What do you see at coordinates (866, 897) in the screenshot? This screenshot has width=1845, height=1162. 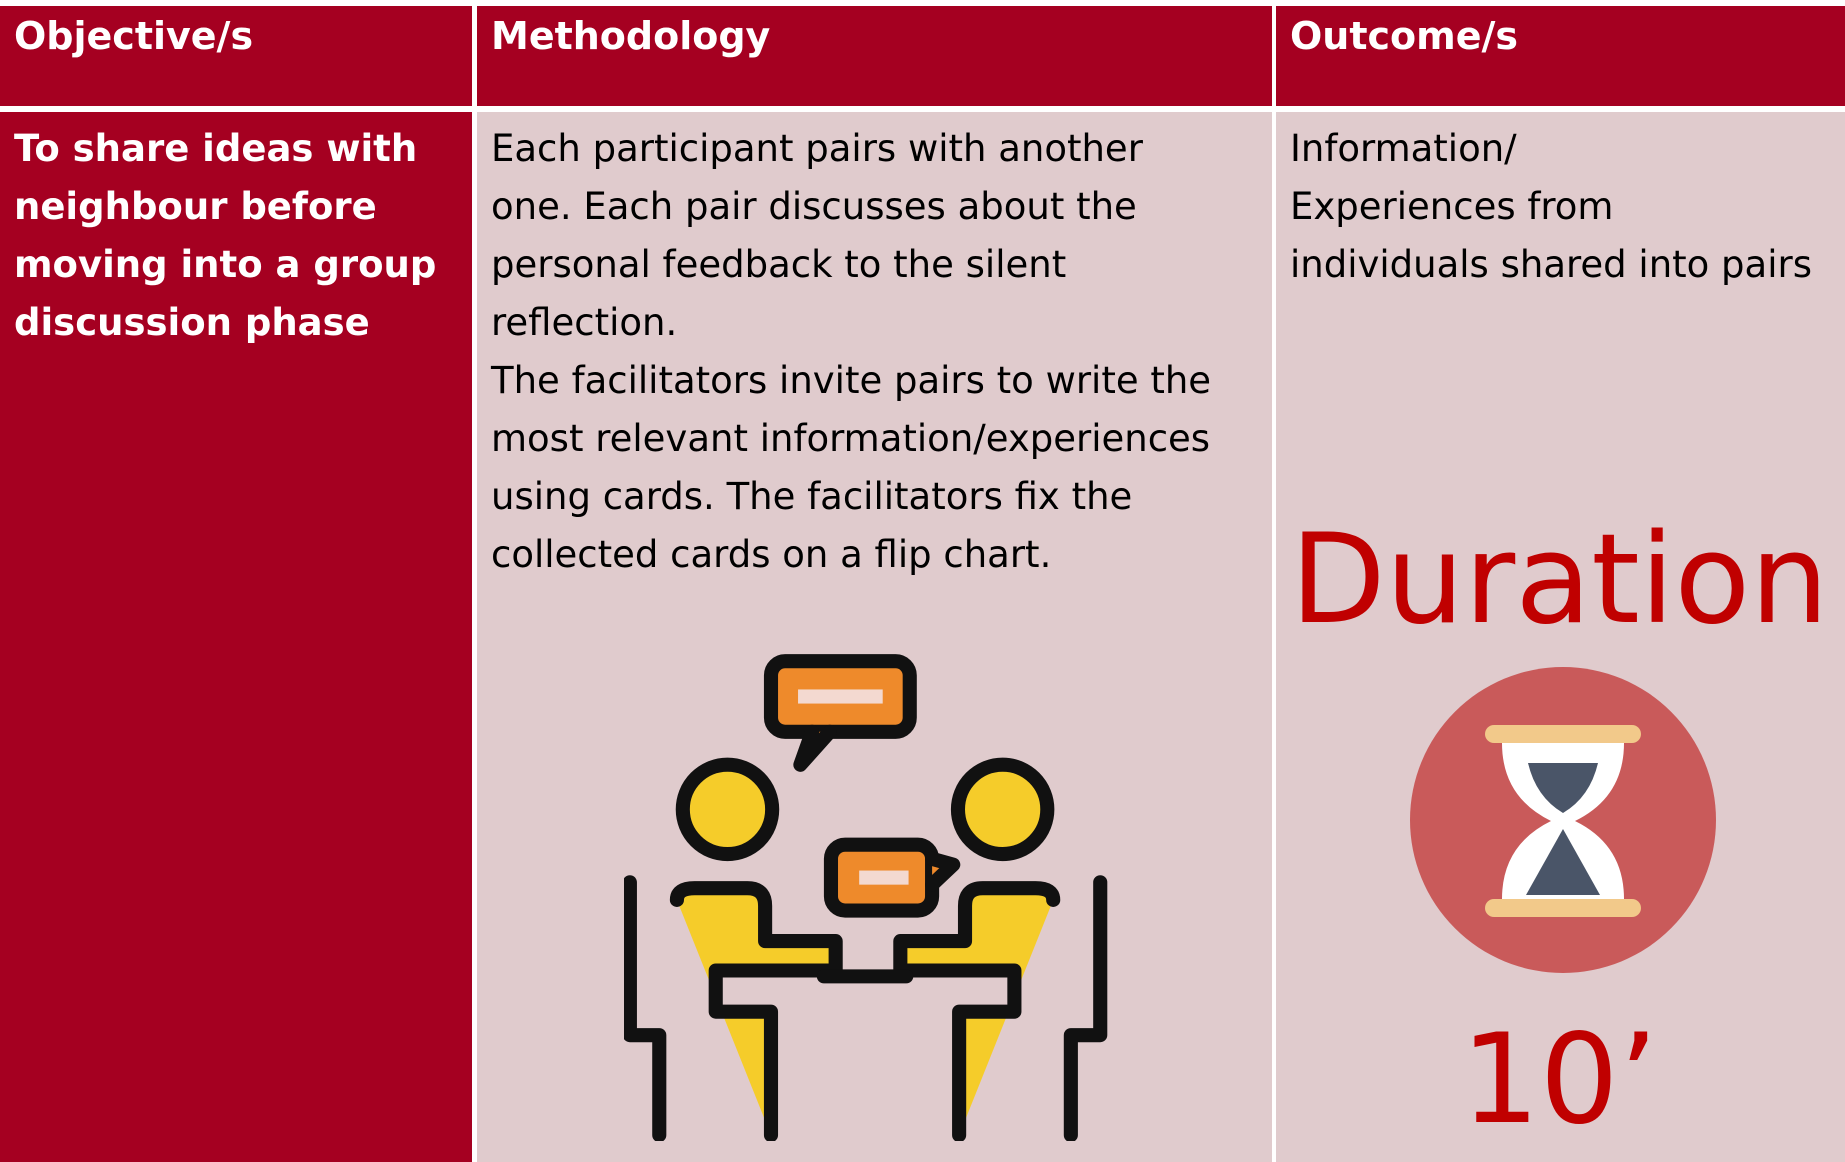 I see `discussion-icon` at bounding box center [866, 897].